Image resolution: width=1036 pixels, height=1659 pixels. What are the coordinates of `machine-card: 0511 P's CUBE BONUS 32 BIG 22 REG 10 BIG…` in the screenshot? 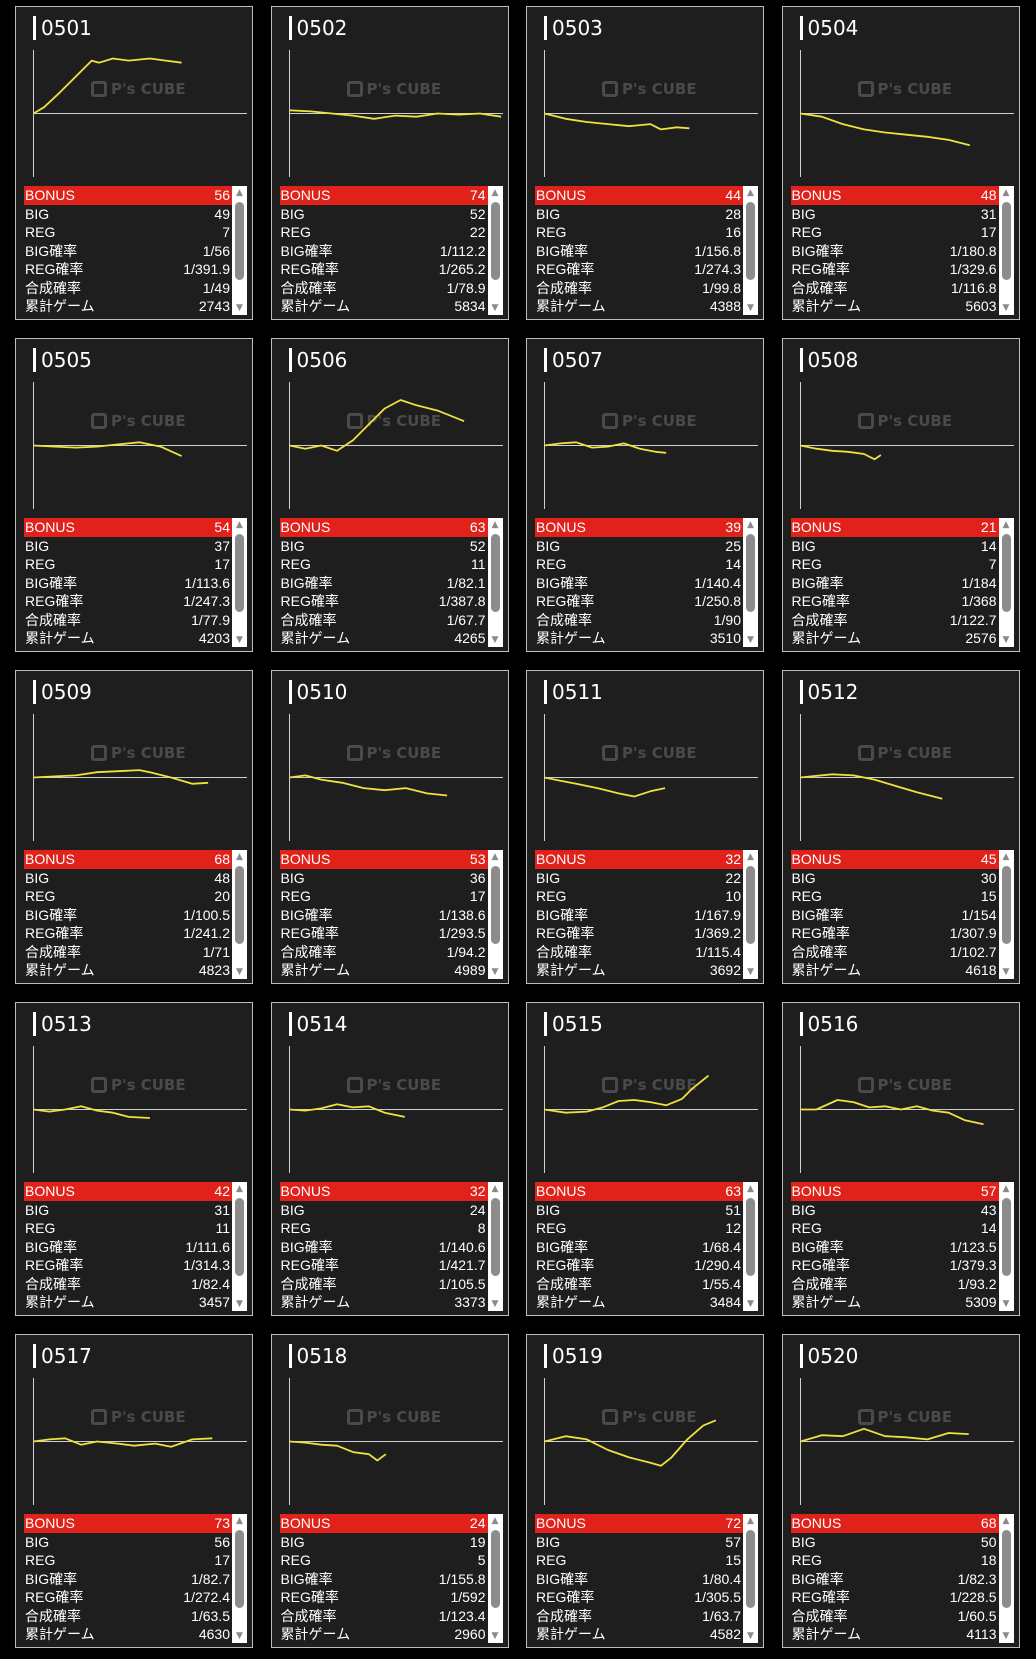 It's located at (645, 827).